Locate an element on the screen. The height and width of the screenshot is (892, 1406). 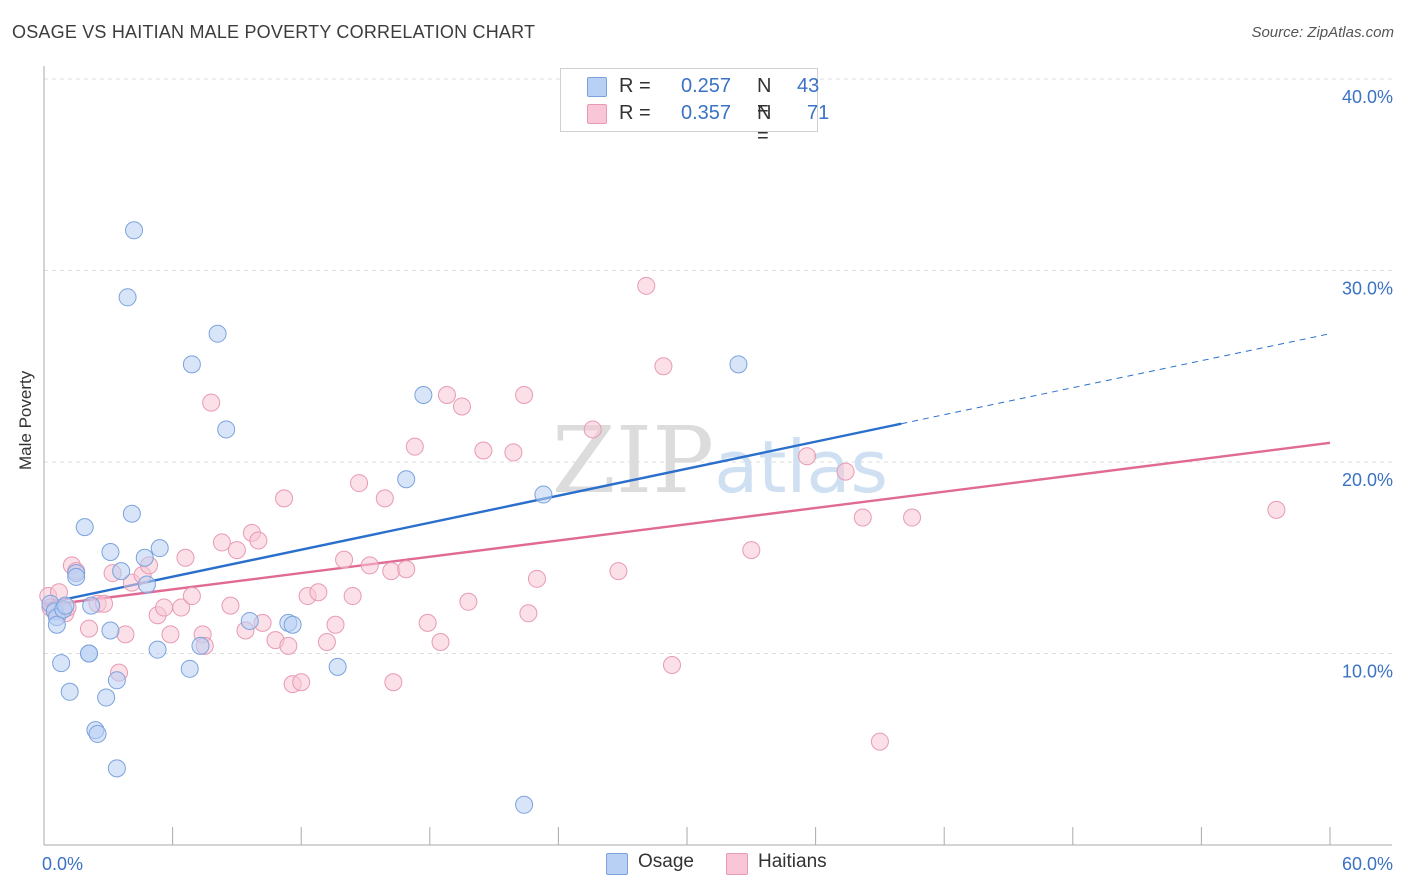
legend-r-value: 0.257 is located at coordinates (706, 86).